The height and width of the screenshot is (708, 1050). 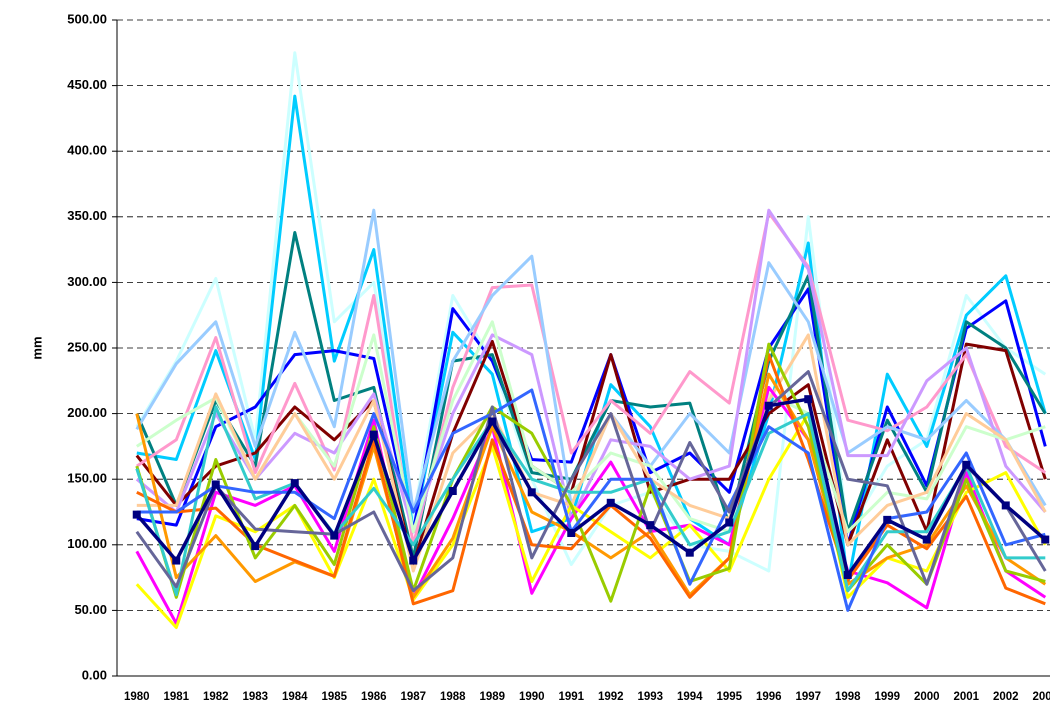 What do you see at coordinates (87, 215) in the screenshot?
I see `y-tick-label: 350.00` at bounding box center [87, 215].